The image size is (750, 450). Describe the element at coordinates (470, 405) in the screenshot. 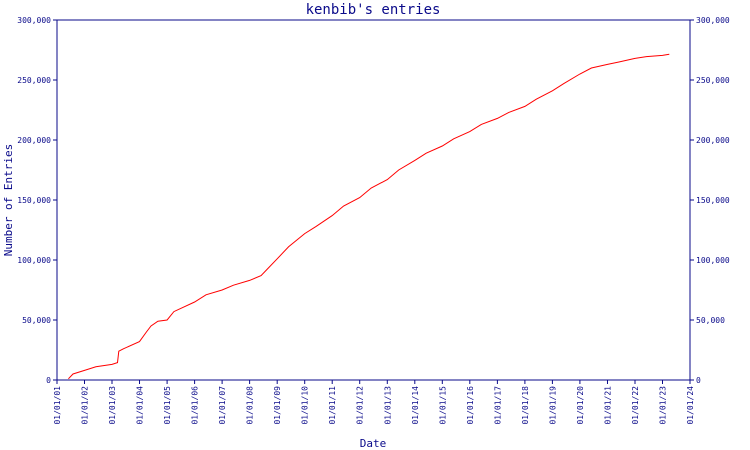

I see `x-tick-label: 01/01/16` at that location.